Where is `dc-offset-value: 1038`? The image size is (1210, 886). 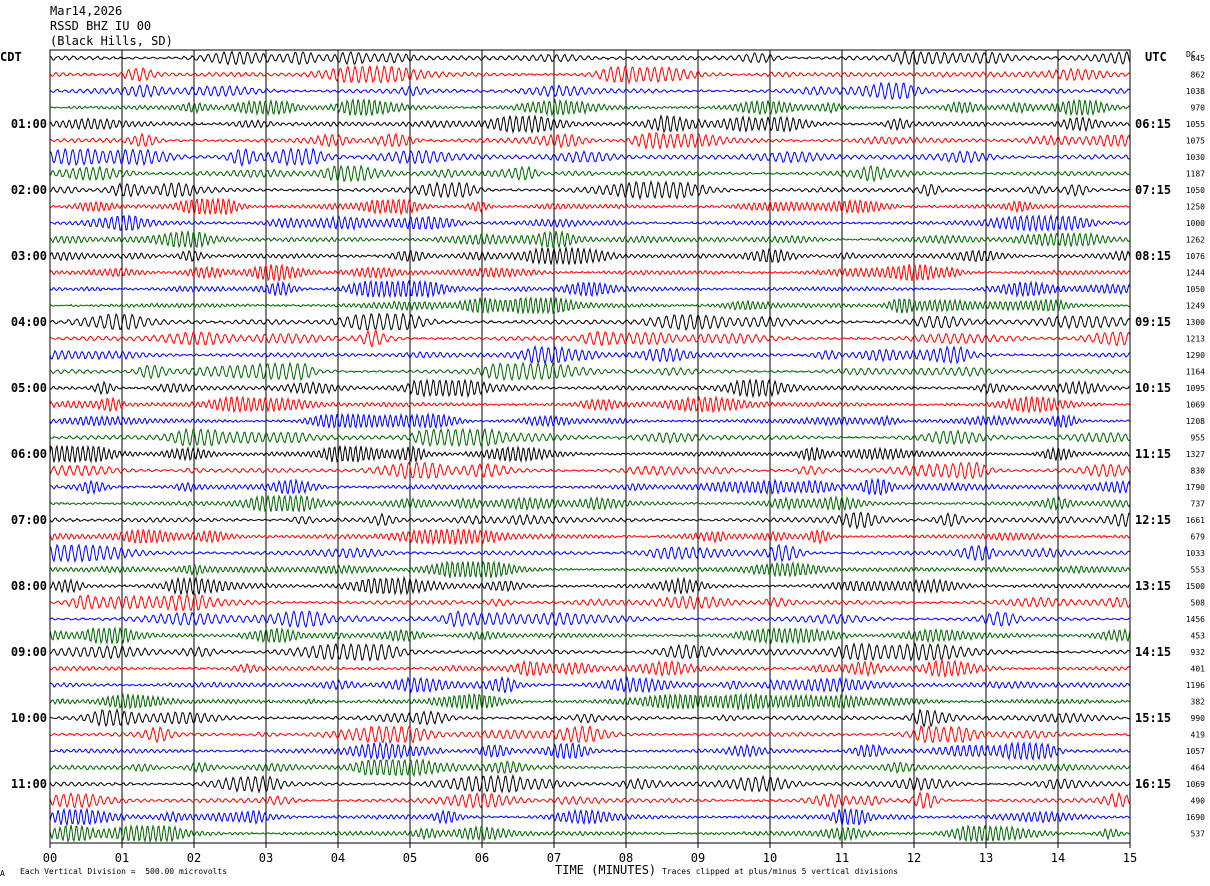
dc-offset-value: 1038 is located at coordinates (1195, 91).